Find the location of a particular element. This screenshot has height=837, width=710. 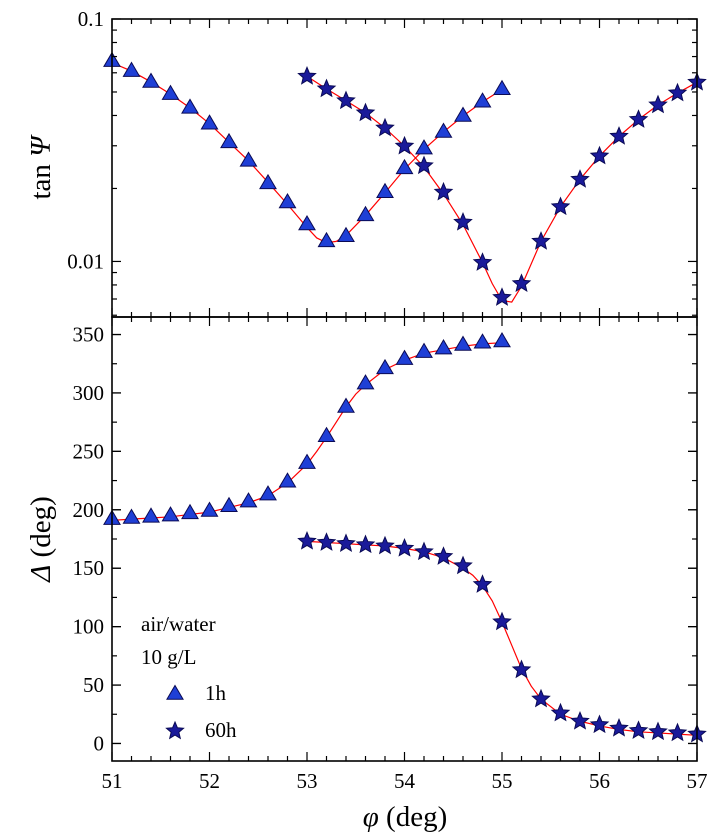

x-tick-label: 57 is located at coordinates (697, 781).